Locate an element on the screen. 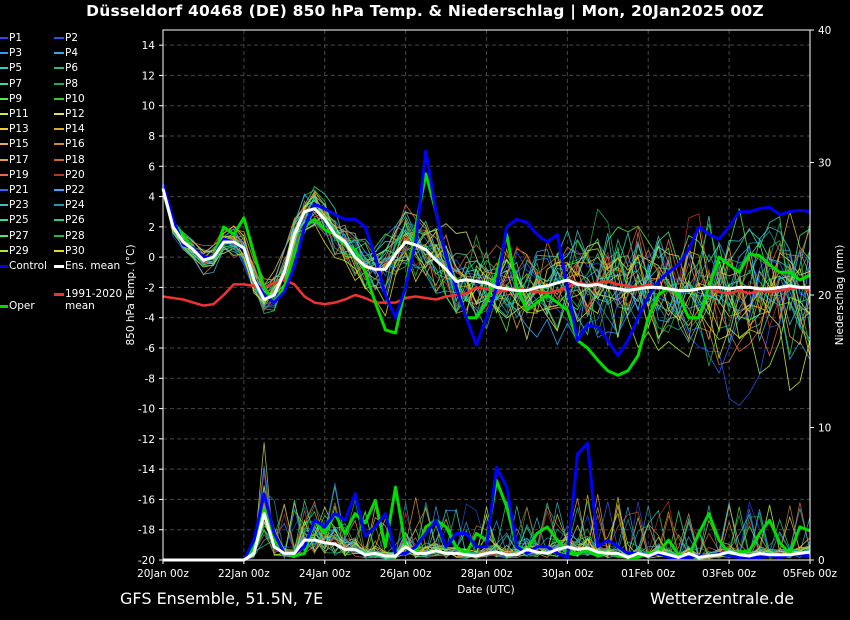 The height and width of the screenshot is (620, 850). y-right-tick-label: 10 is located at coordinates (824, 429).